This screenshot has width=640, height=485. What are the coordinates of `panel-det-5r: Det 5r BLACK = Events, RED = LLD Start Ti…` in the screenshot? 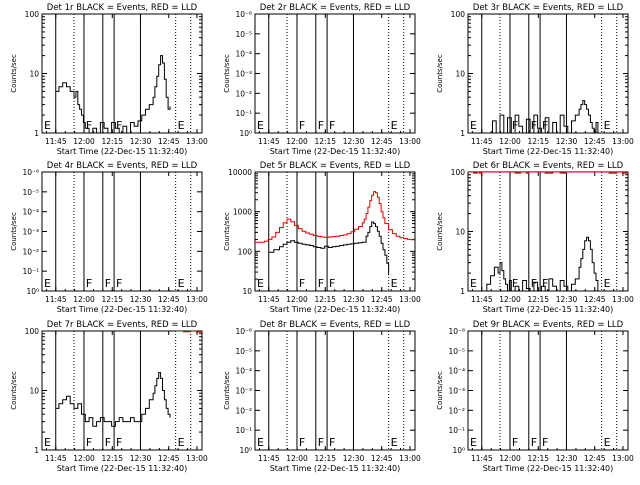 It's located at (322, 237).